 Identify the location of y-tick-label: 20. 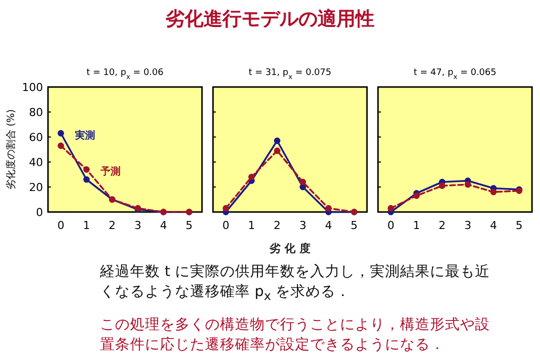
(36, 187).